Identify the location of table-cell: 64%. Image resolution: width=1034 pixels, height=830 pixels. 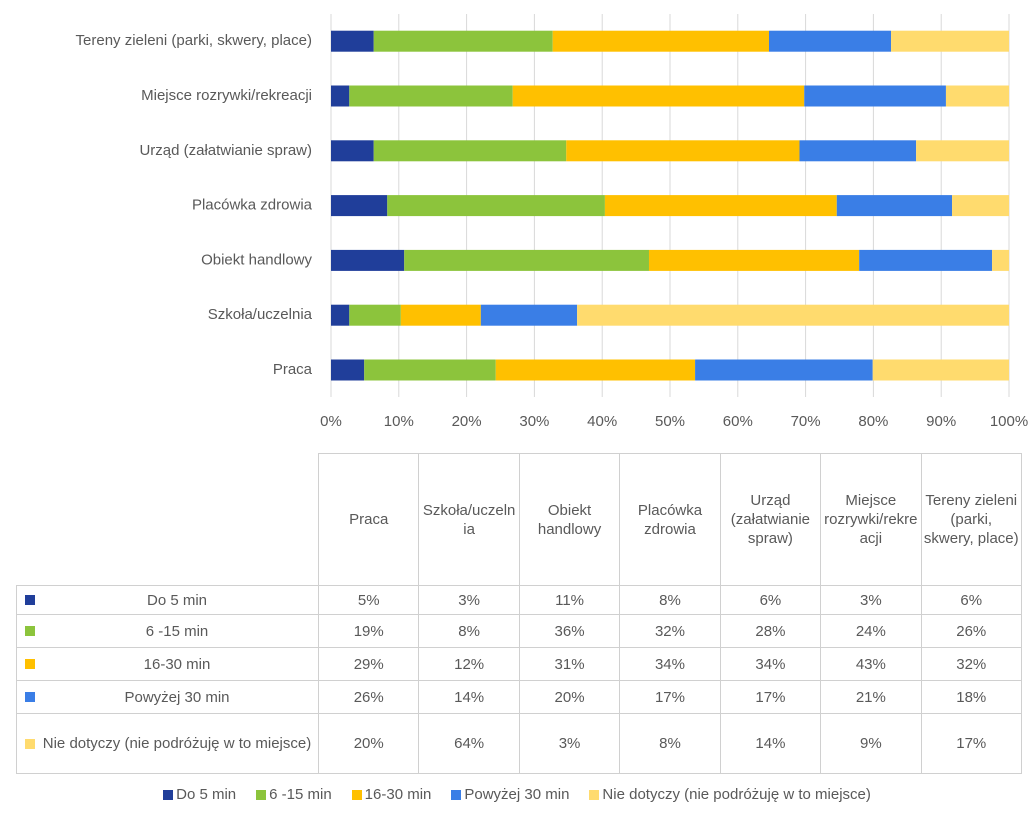
(469, 743).